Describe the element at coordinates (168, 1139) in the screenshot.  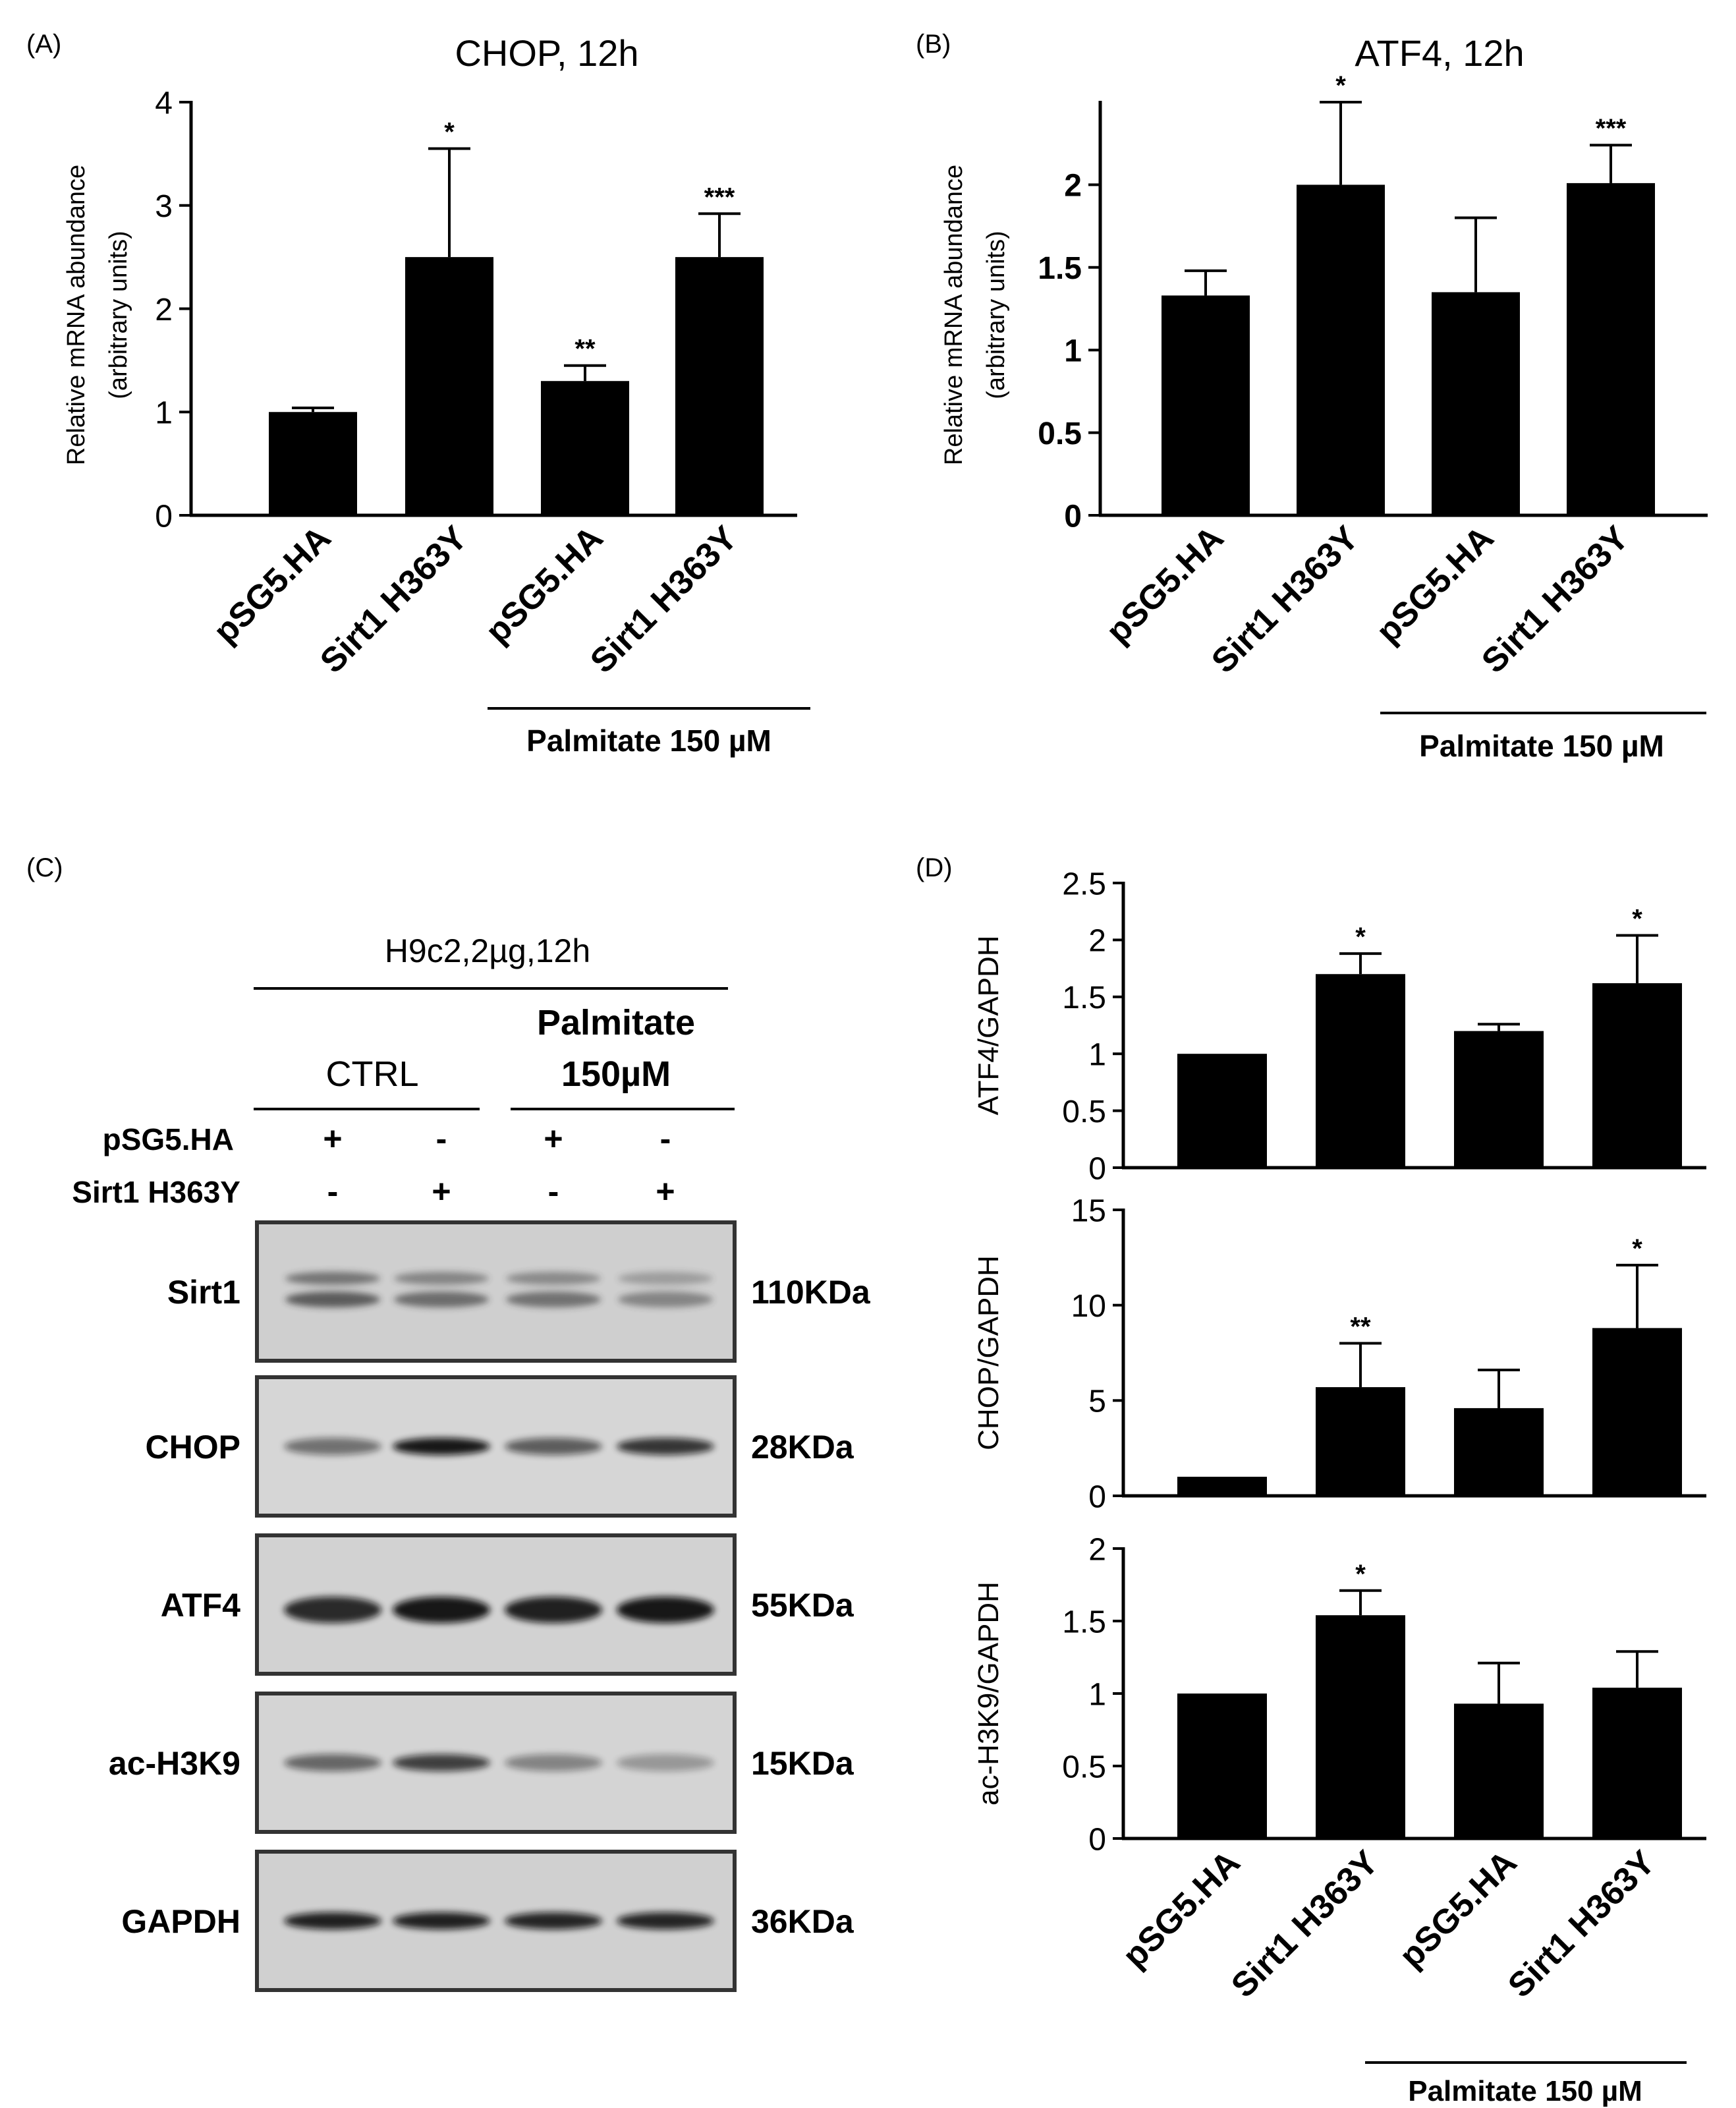
I see `blot-row-label-pSG5HA: pSG5.HA` at that location.